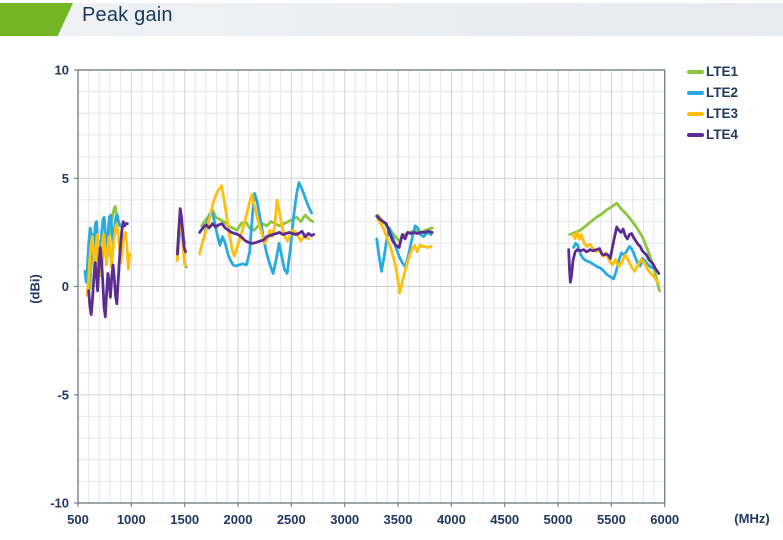 The image size is (783, 540). I want to click on x-tick-label: 4500, so click(504, 519).